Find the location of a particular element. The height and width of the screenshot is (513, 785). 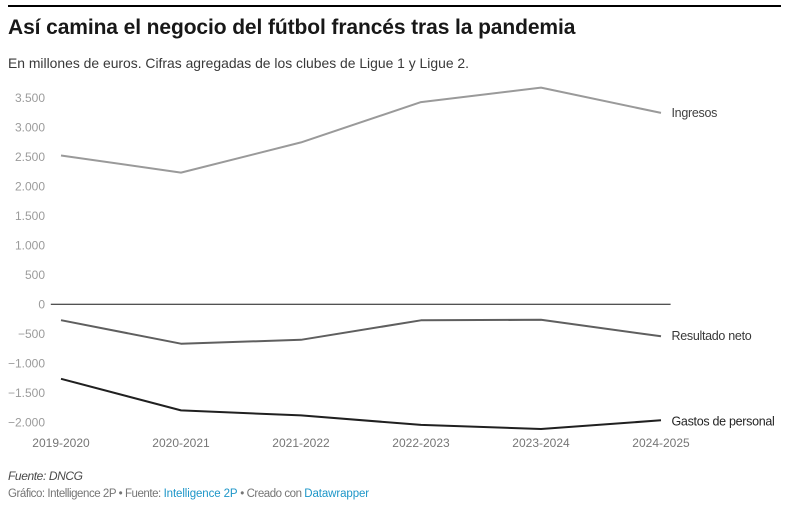

svg-text: −500 is located at coordinates (31, 334).